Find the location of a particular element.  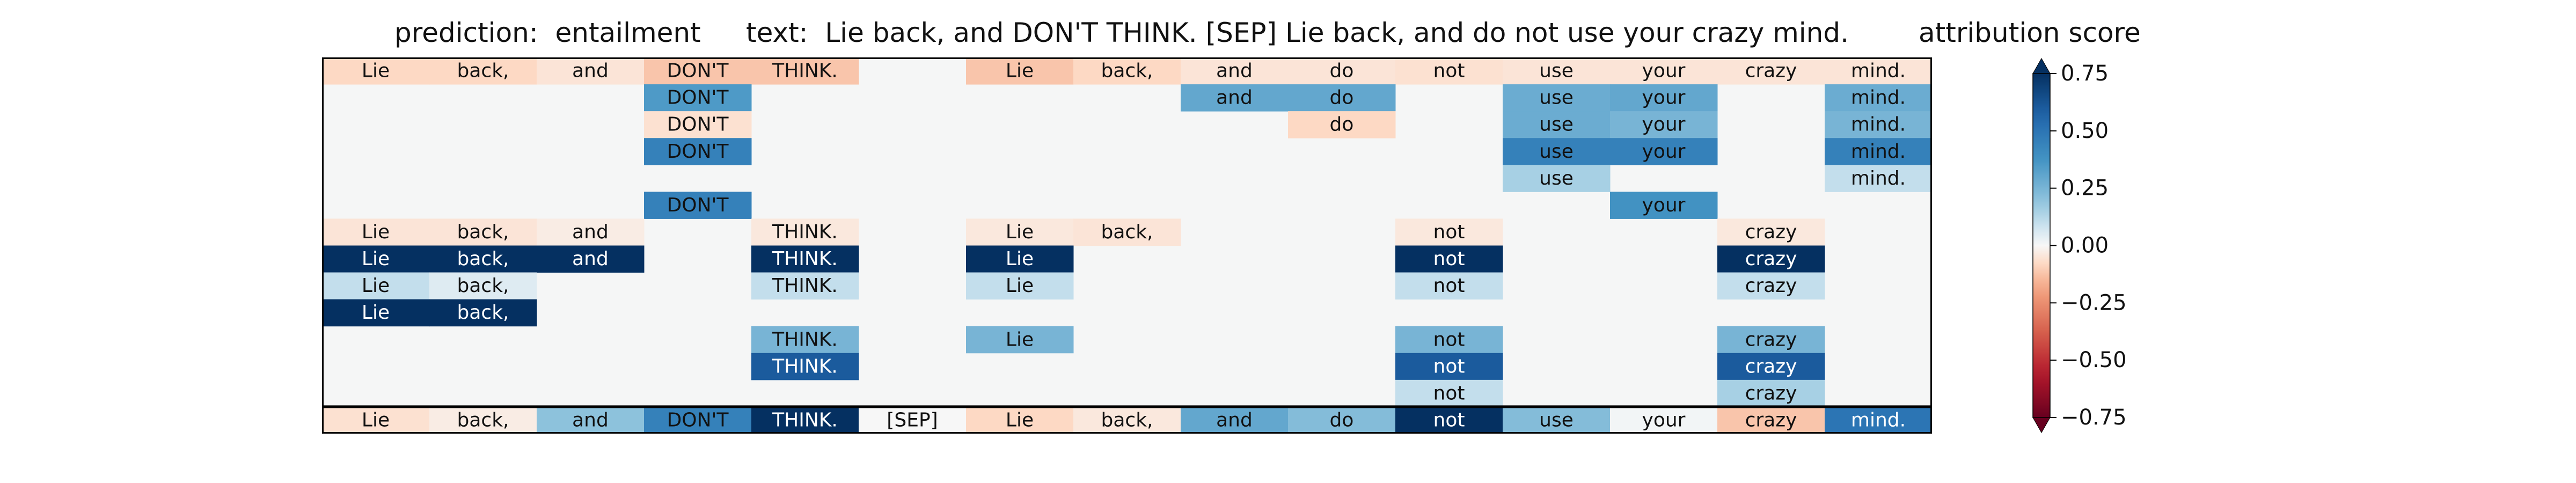

colorbar-tick-label: −0.75 is located at coordinates (2094, 417).